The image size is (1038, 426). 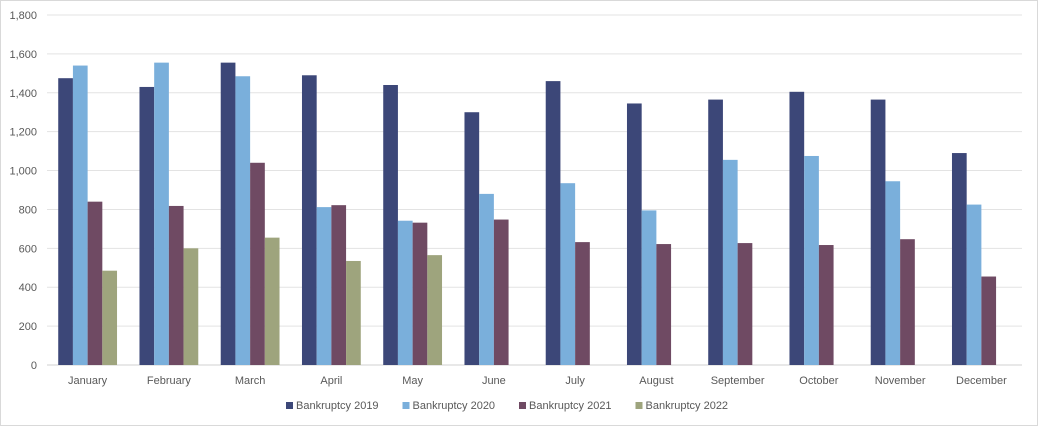 I want to click on x-tick-label: August, so click(x=656, y=381).